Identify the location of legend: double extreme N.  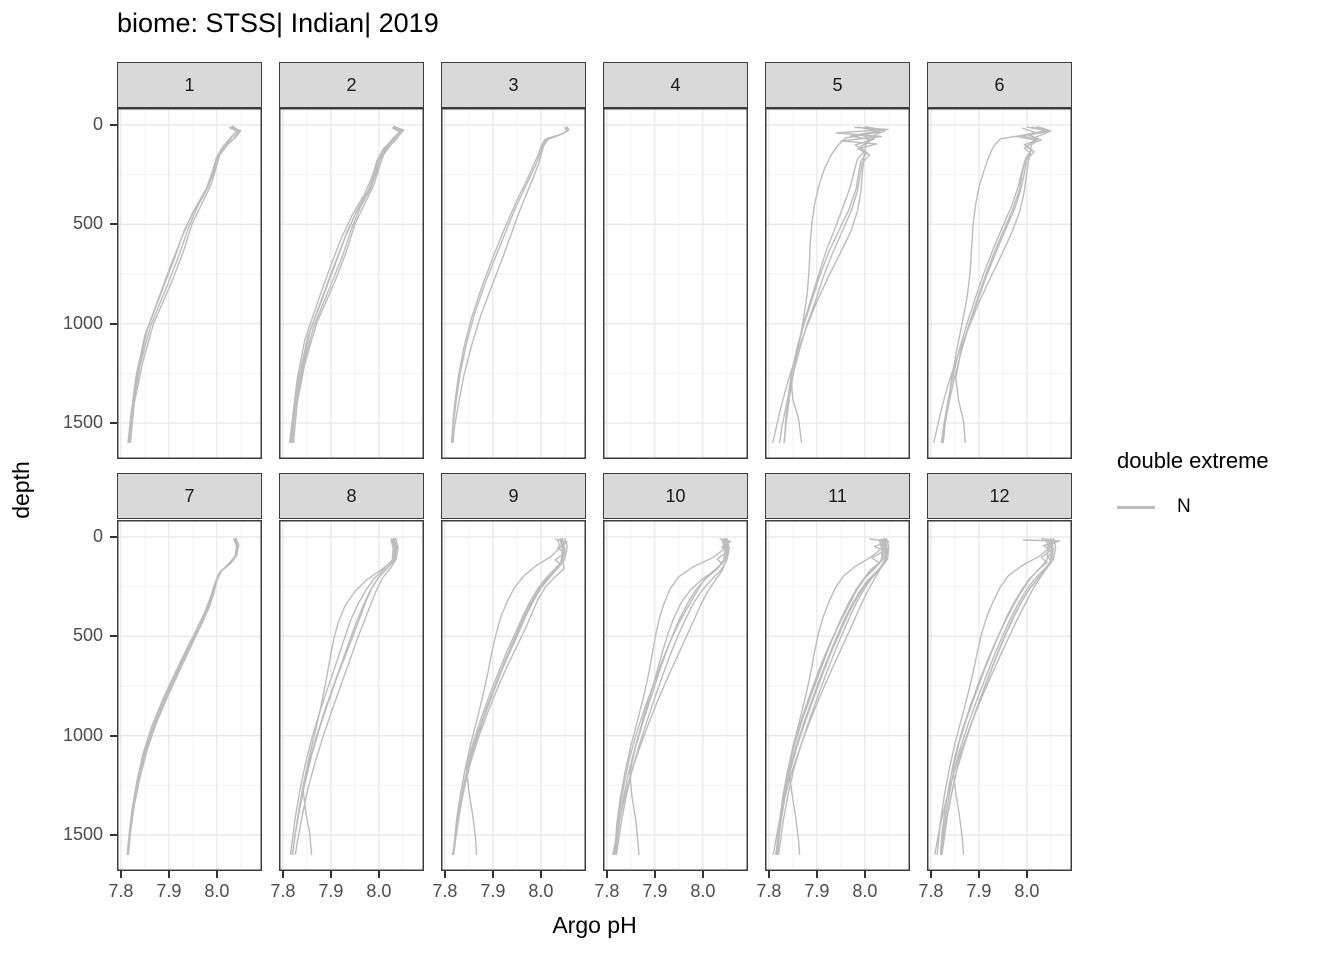
(1227, 483).